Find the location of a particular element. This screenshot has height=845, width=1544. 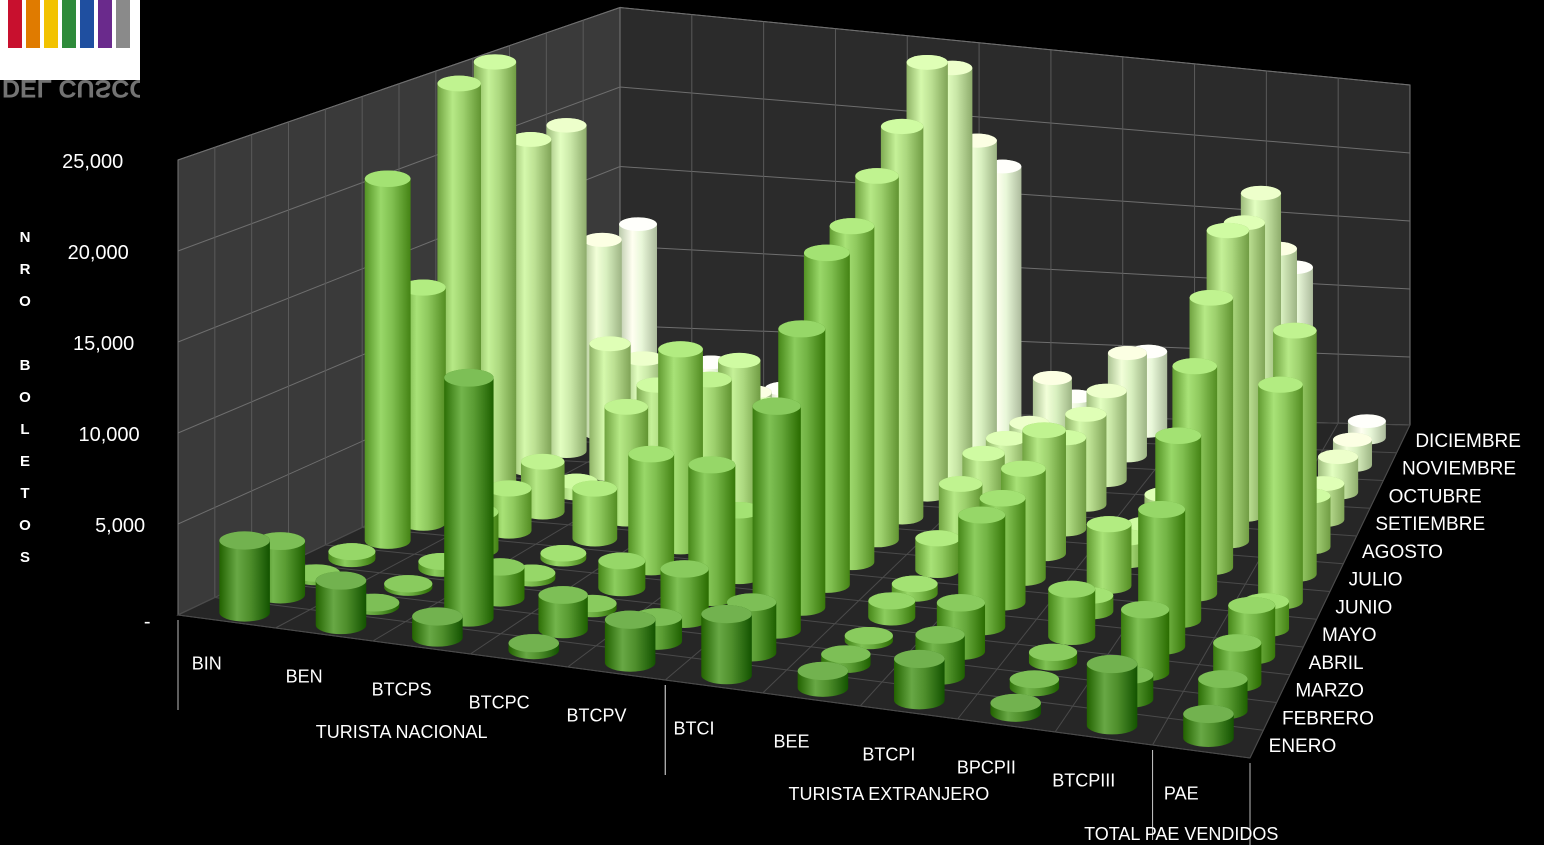

x-tick-label: BTCPV is located at coordinates (597, 716).